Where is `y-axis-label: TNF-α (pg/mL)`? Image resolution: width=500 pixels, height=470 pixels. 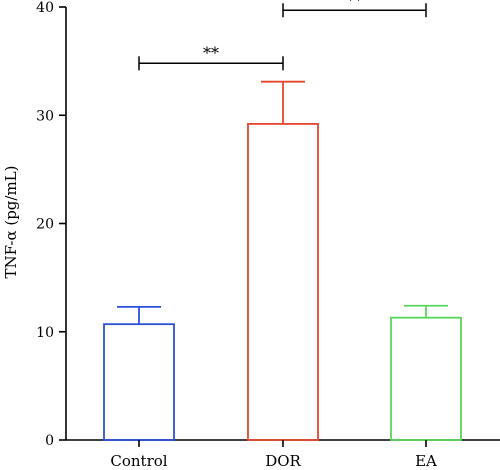 y-axis-label: TNF-α (pg/mL) is located at coordinates (11, 222).